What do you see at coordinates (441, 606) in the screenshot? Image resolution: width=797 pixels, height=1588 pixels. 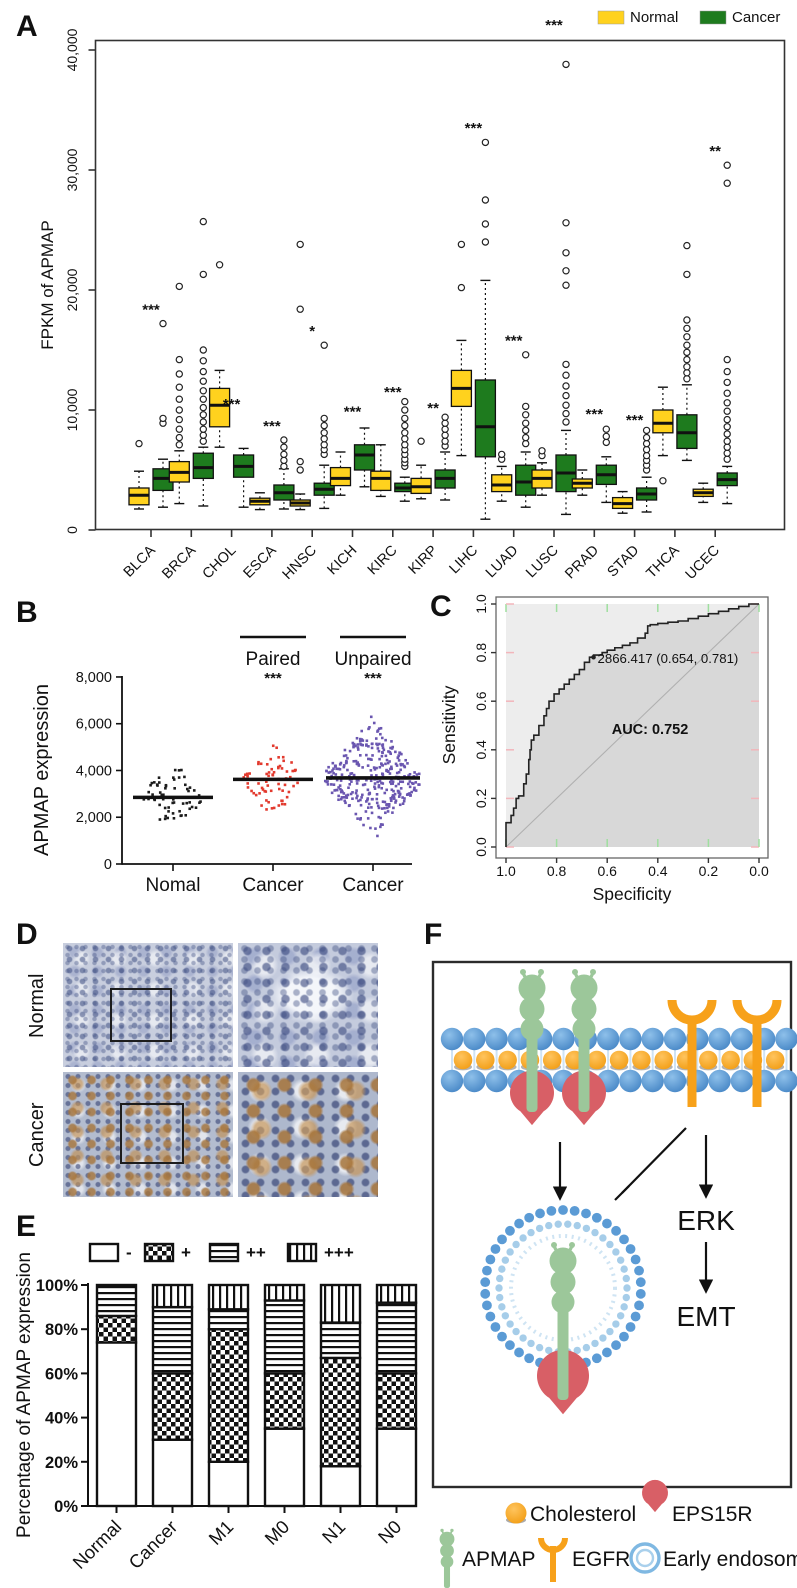 I see `panel-c-letter: C` at bounding box center [441, 606].